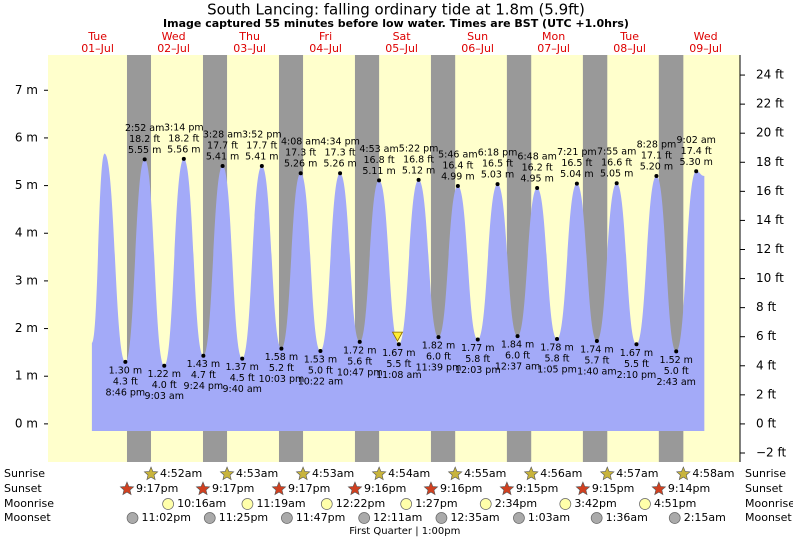 This screenshot has width=793, height=538. What do you see at coordinates (203, 375) in the screenshot?
I see `tide-label: 4.7 ft` at bounding box center [203, 375].